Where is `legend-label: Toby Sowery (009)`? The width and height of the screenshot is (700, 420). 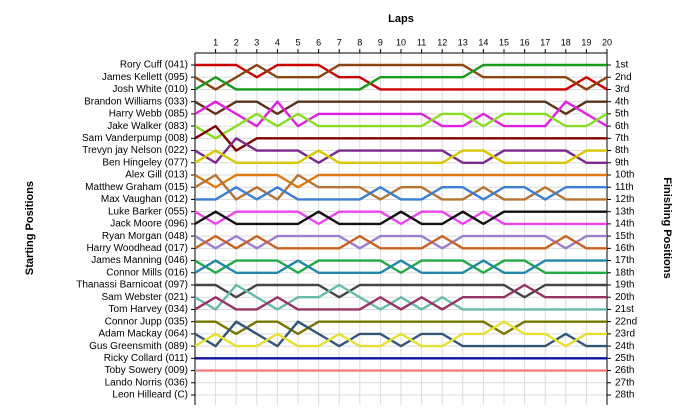
legend-label: Toby Sowery (009) is located at coordinates (146, 370).